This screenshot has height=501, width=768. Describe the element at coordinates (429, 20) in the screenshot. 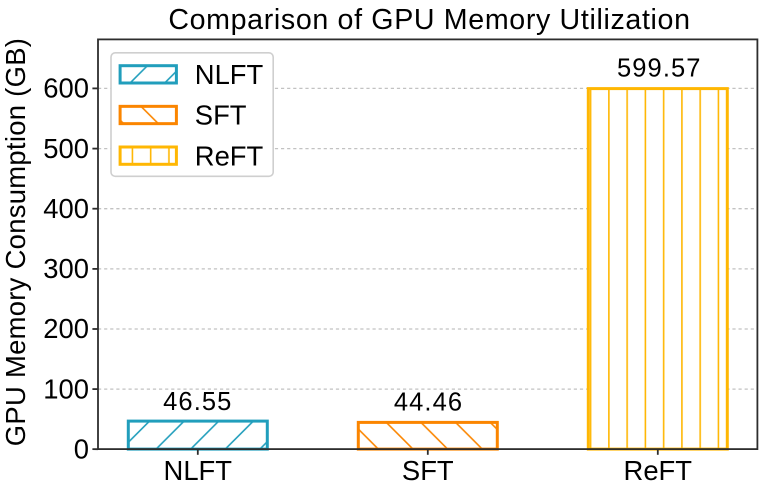

I see `svg-text:Comparison of GPU Memory Utili: Comparison of GPU Memory Utilization` at that location.